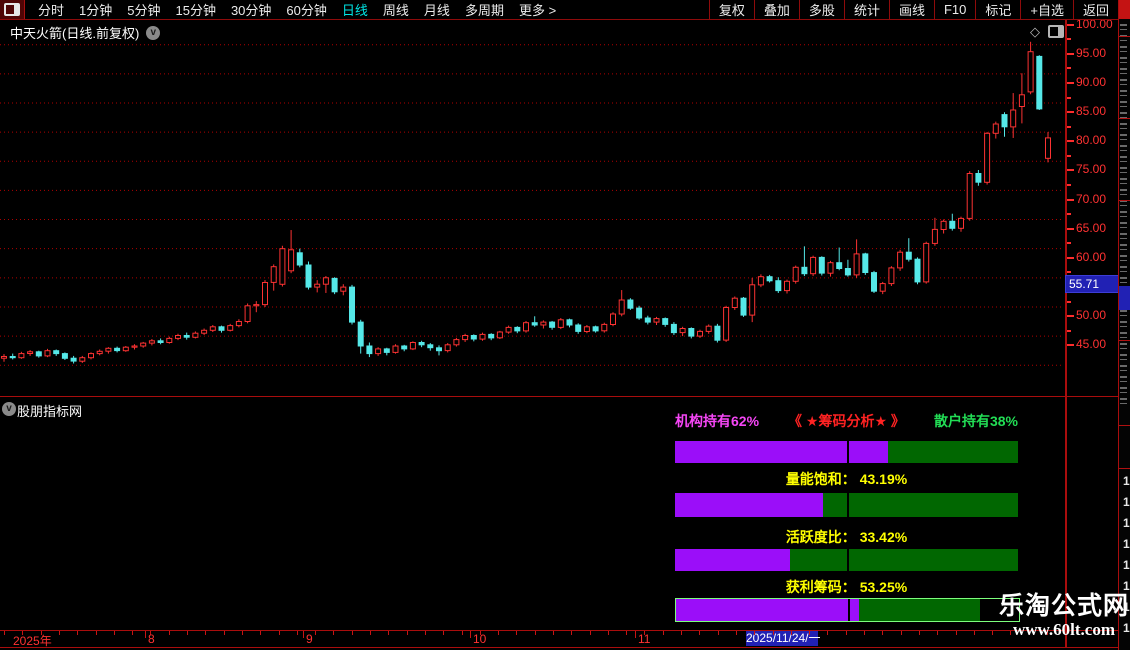 Image resolution: width=1130 pixels, height=650 pixels. Describe the element at coordinates (846, 505) in the screenshot. I see `volume-saturation-bar` at that location.